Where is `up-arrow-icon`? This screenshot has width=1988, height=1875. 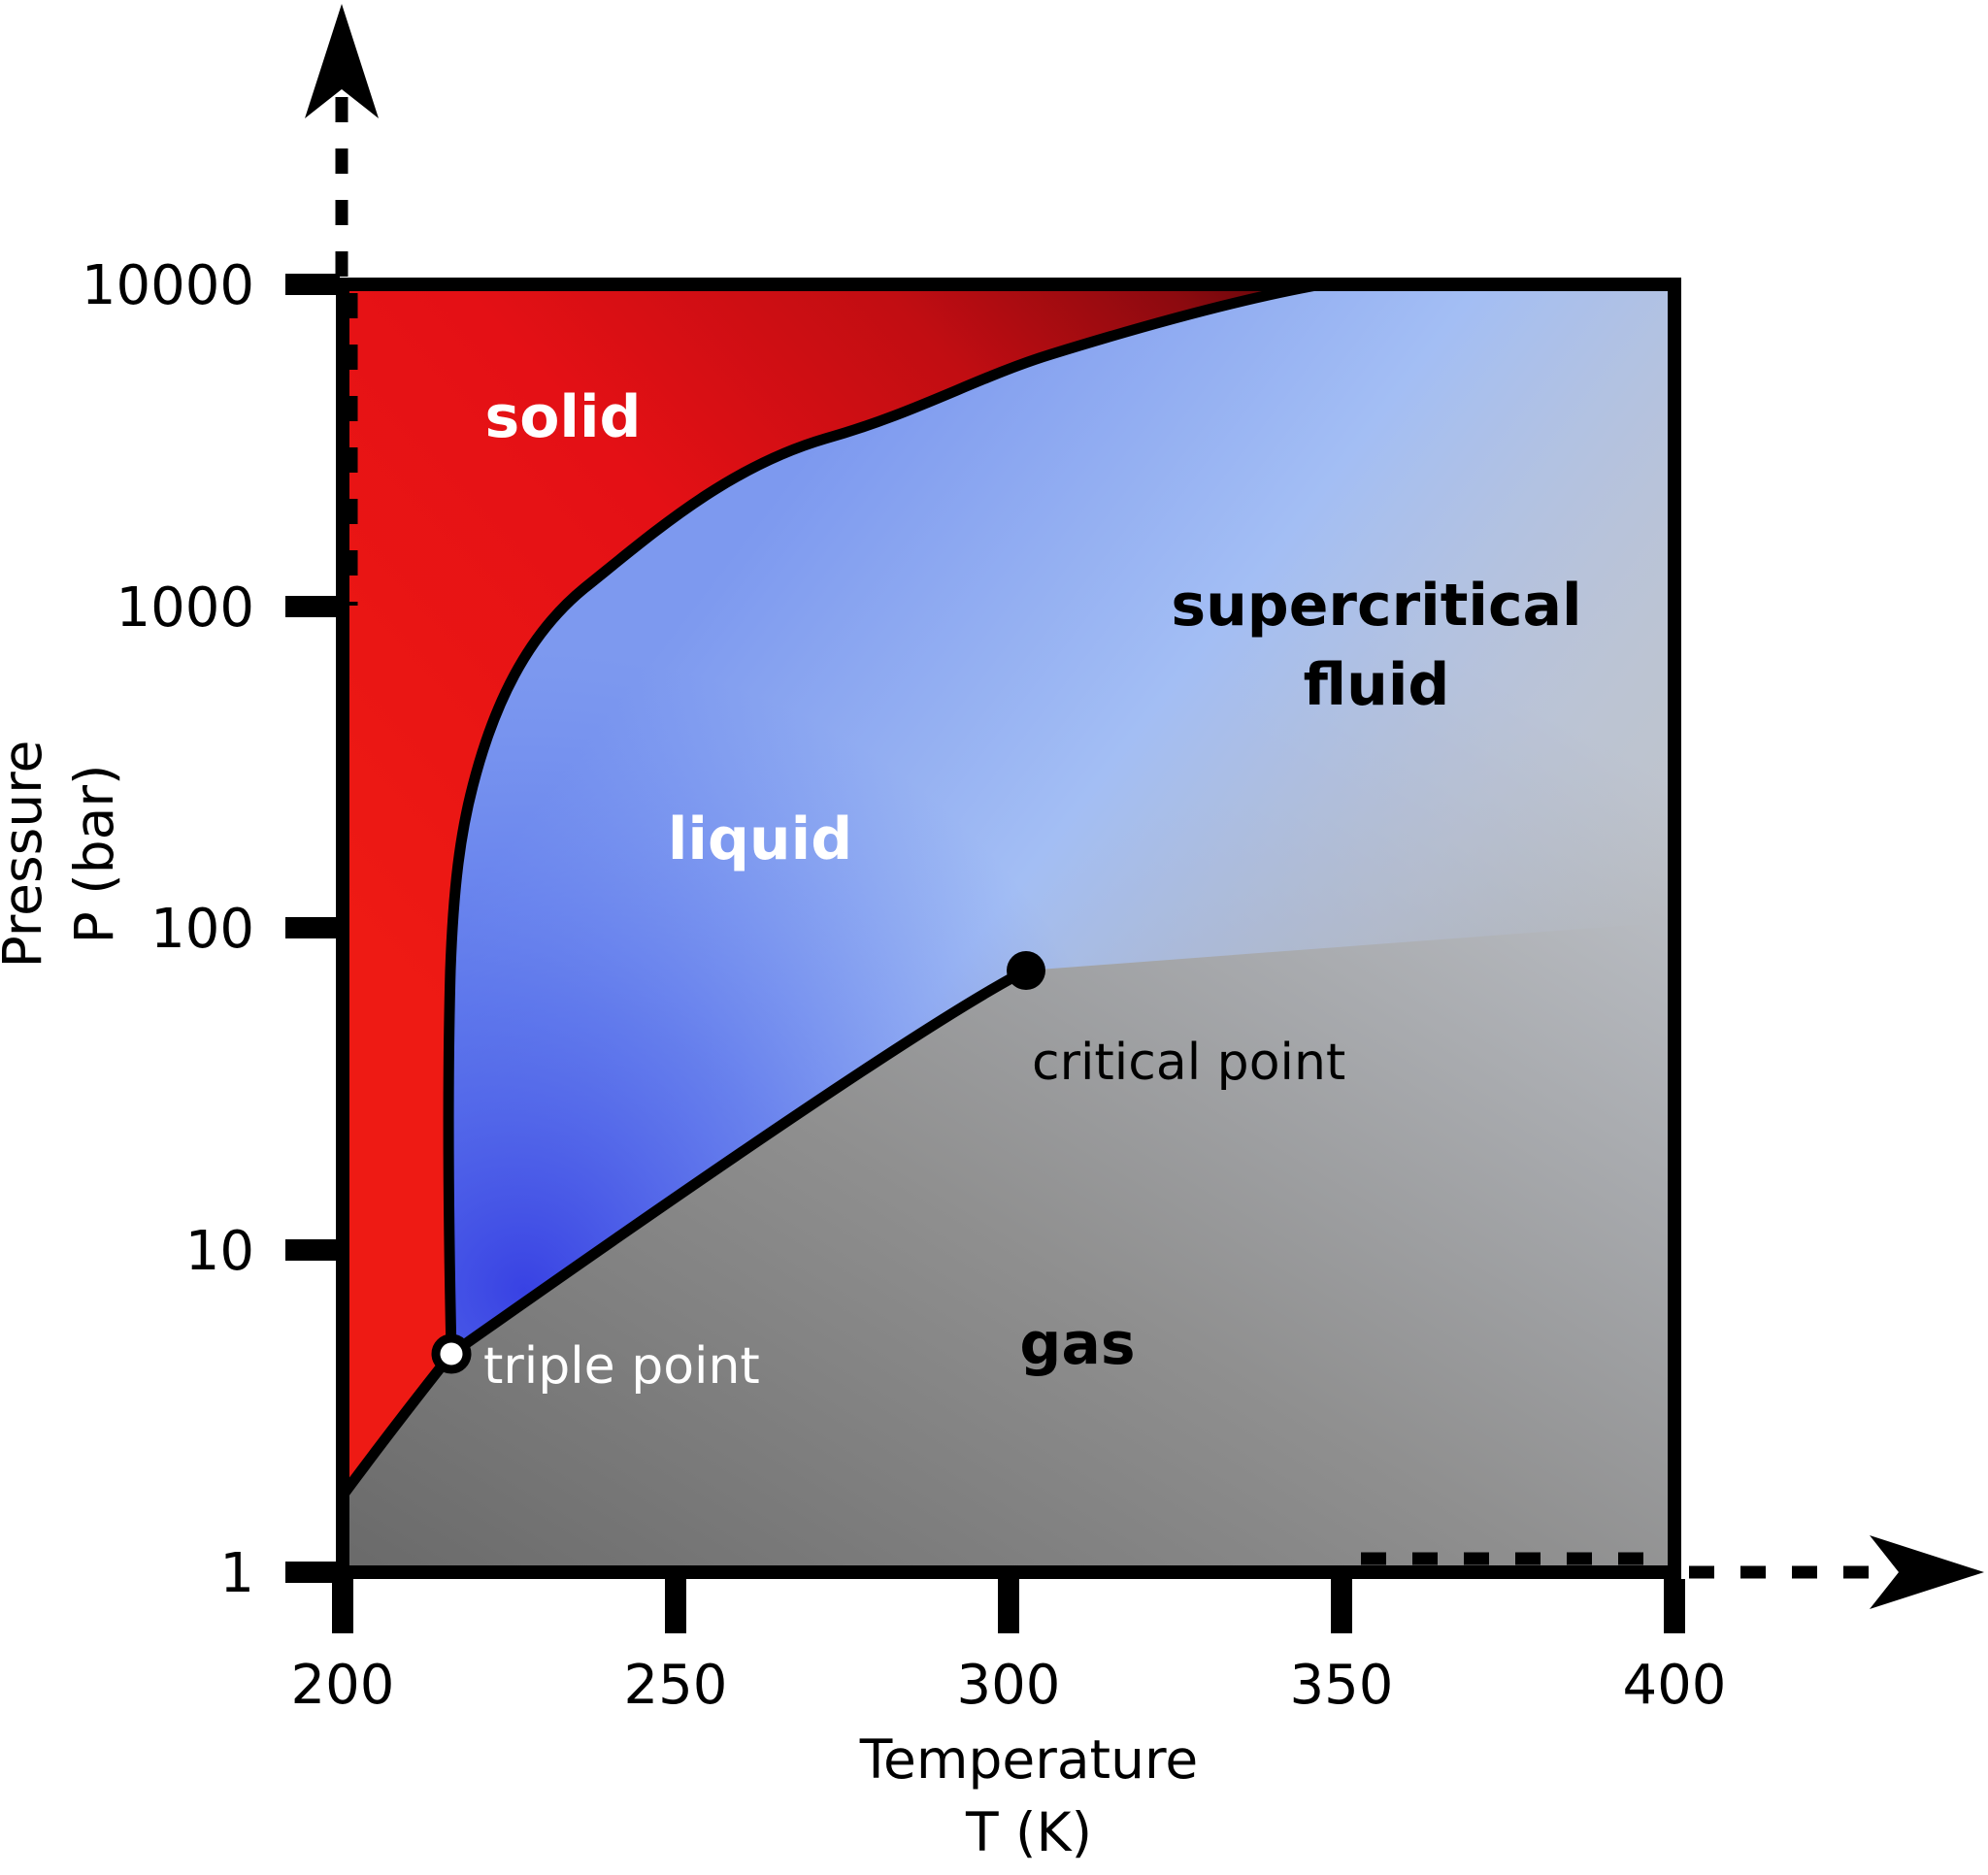 up-arrow-icon is located at coordinates (342, 61).